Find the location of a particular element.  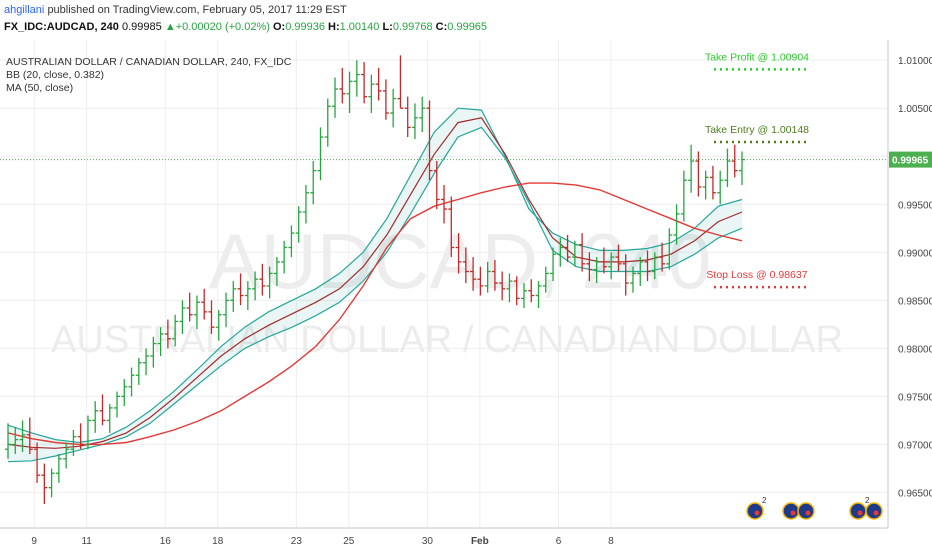

time-tick-label: 16 is located at coordinates (166, 541).